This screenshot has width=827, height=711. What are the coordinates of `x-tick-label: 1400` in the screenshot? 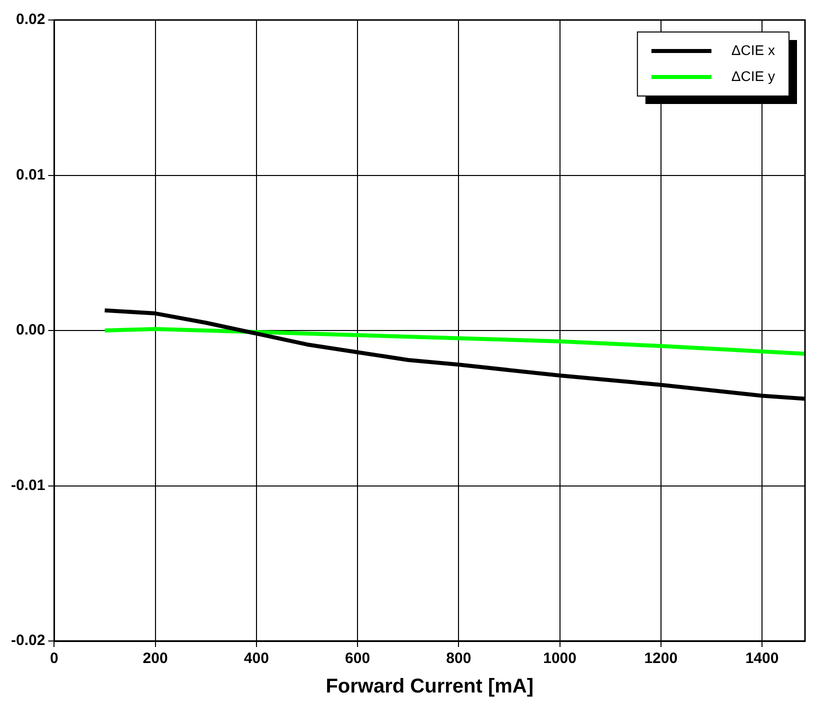 It's located at (762, 659).